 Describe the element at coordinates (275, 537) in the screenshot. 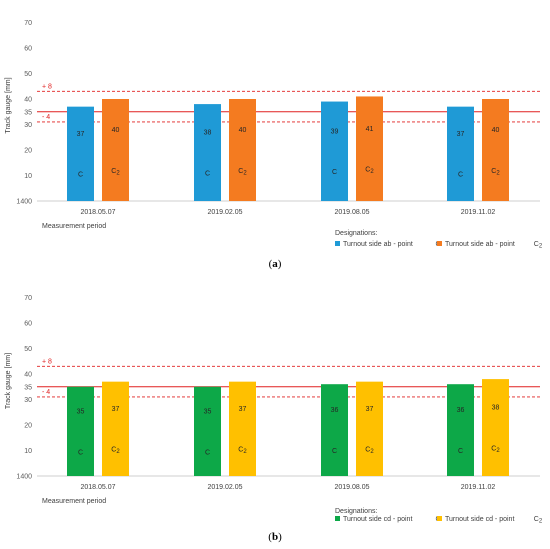

I see `panel-label: (b)` at that location.